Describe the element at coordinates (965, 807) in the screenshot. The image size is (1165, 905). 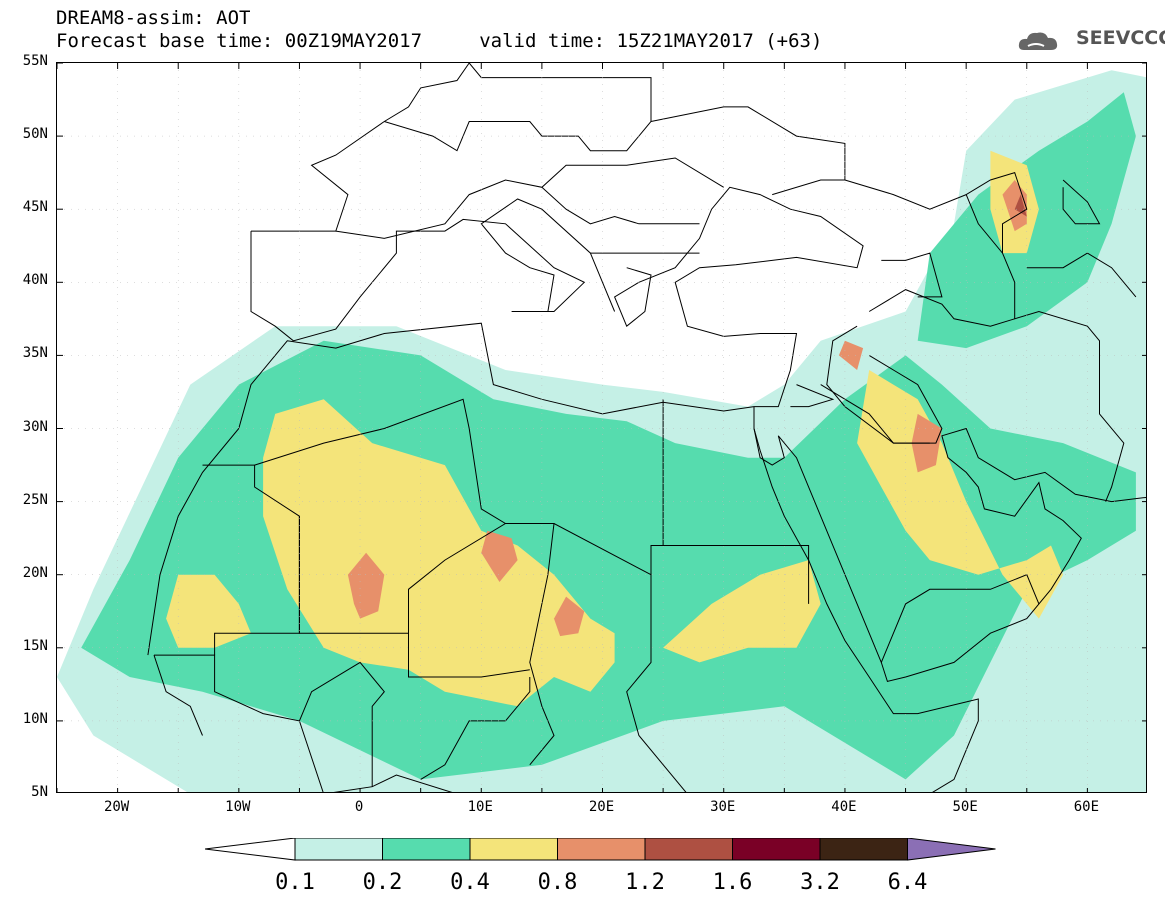
I see `lon-label: 50E` at that location.